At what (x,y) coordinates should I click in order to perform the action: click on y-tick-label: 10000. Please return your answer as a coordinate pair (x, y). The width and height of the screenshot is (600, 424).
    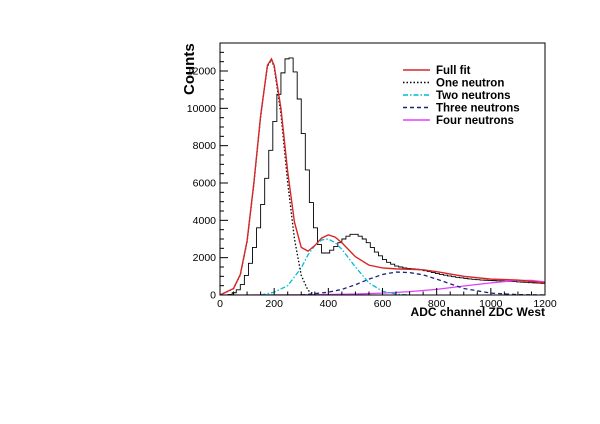
    Looking at the image, I should click on (201, 109).